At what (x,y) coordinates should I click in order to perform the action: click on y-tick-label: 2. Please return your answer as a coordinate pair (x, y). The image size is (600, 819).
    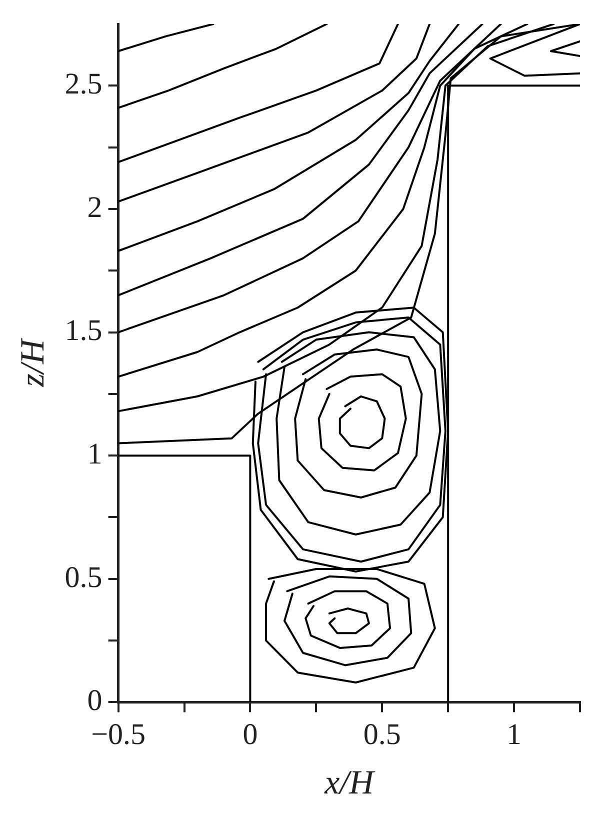
    Looking at the image, I should click on (94, 207).